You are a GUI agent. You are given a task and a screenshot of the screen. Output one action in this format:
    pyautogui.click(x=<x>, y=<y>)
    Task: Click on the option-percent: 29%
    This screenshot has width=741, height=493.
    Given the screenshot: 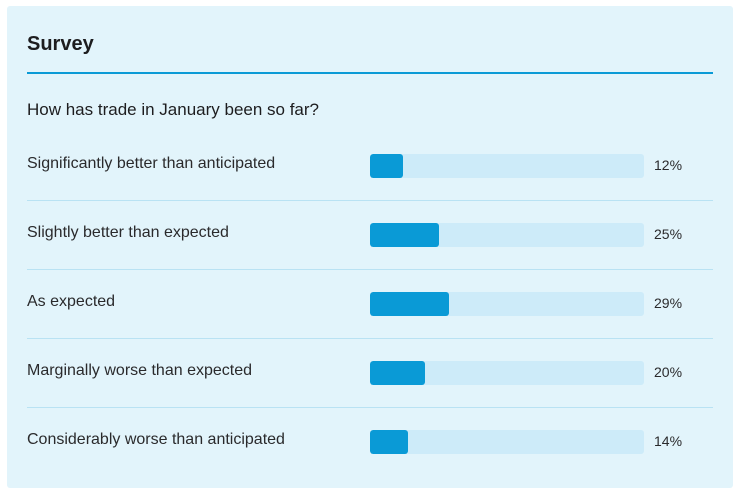 What is the action you would take?
    pyautogui.click(x=668, y=303)
    